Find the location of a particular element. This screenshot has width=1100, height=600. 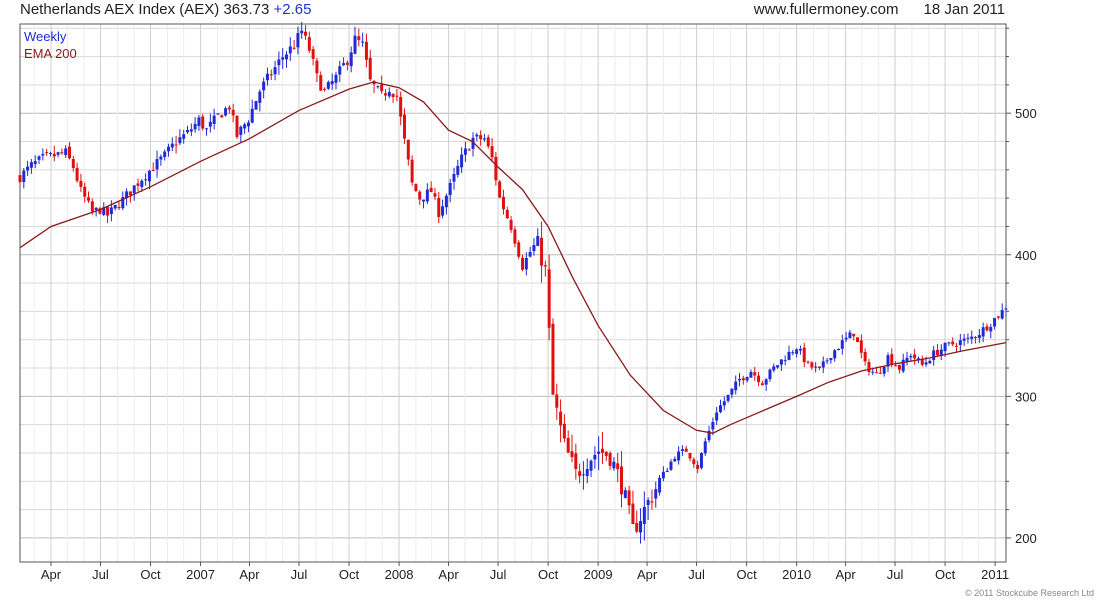

x-tick-label: 2011 is located at coordinates (995, 574).